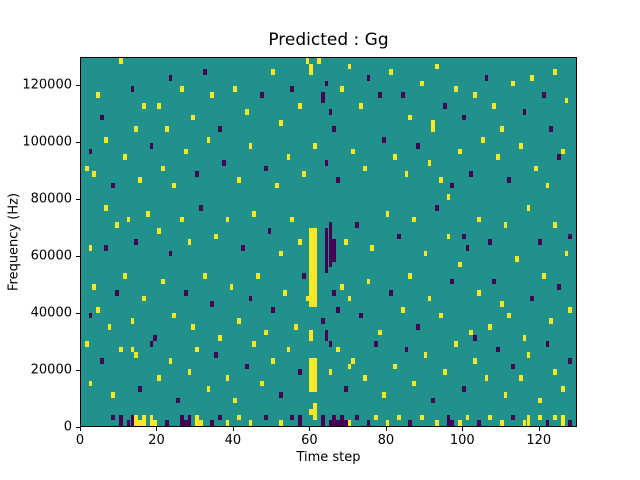 This screenshot has width=640, height=480. Describe the element at coordinates (51, 370) in the screenshot. I see `y-tick-label: 20000` at that location.